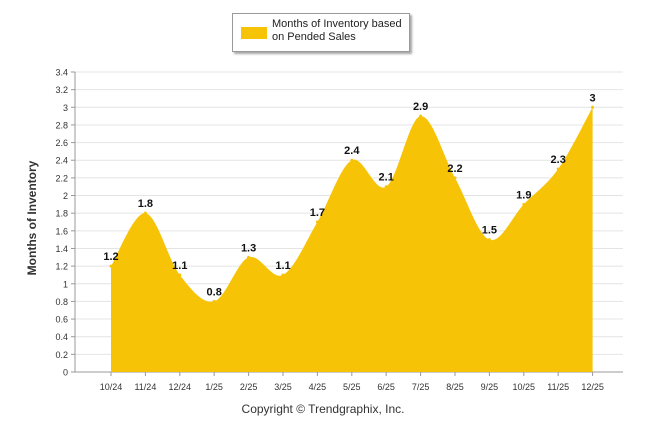 The image size is (646, 434). I want to click on y-tick-label: 0.8, so click(61, 302).